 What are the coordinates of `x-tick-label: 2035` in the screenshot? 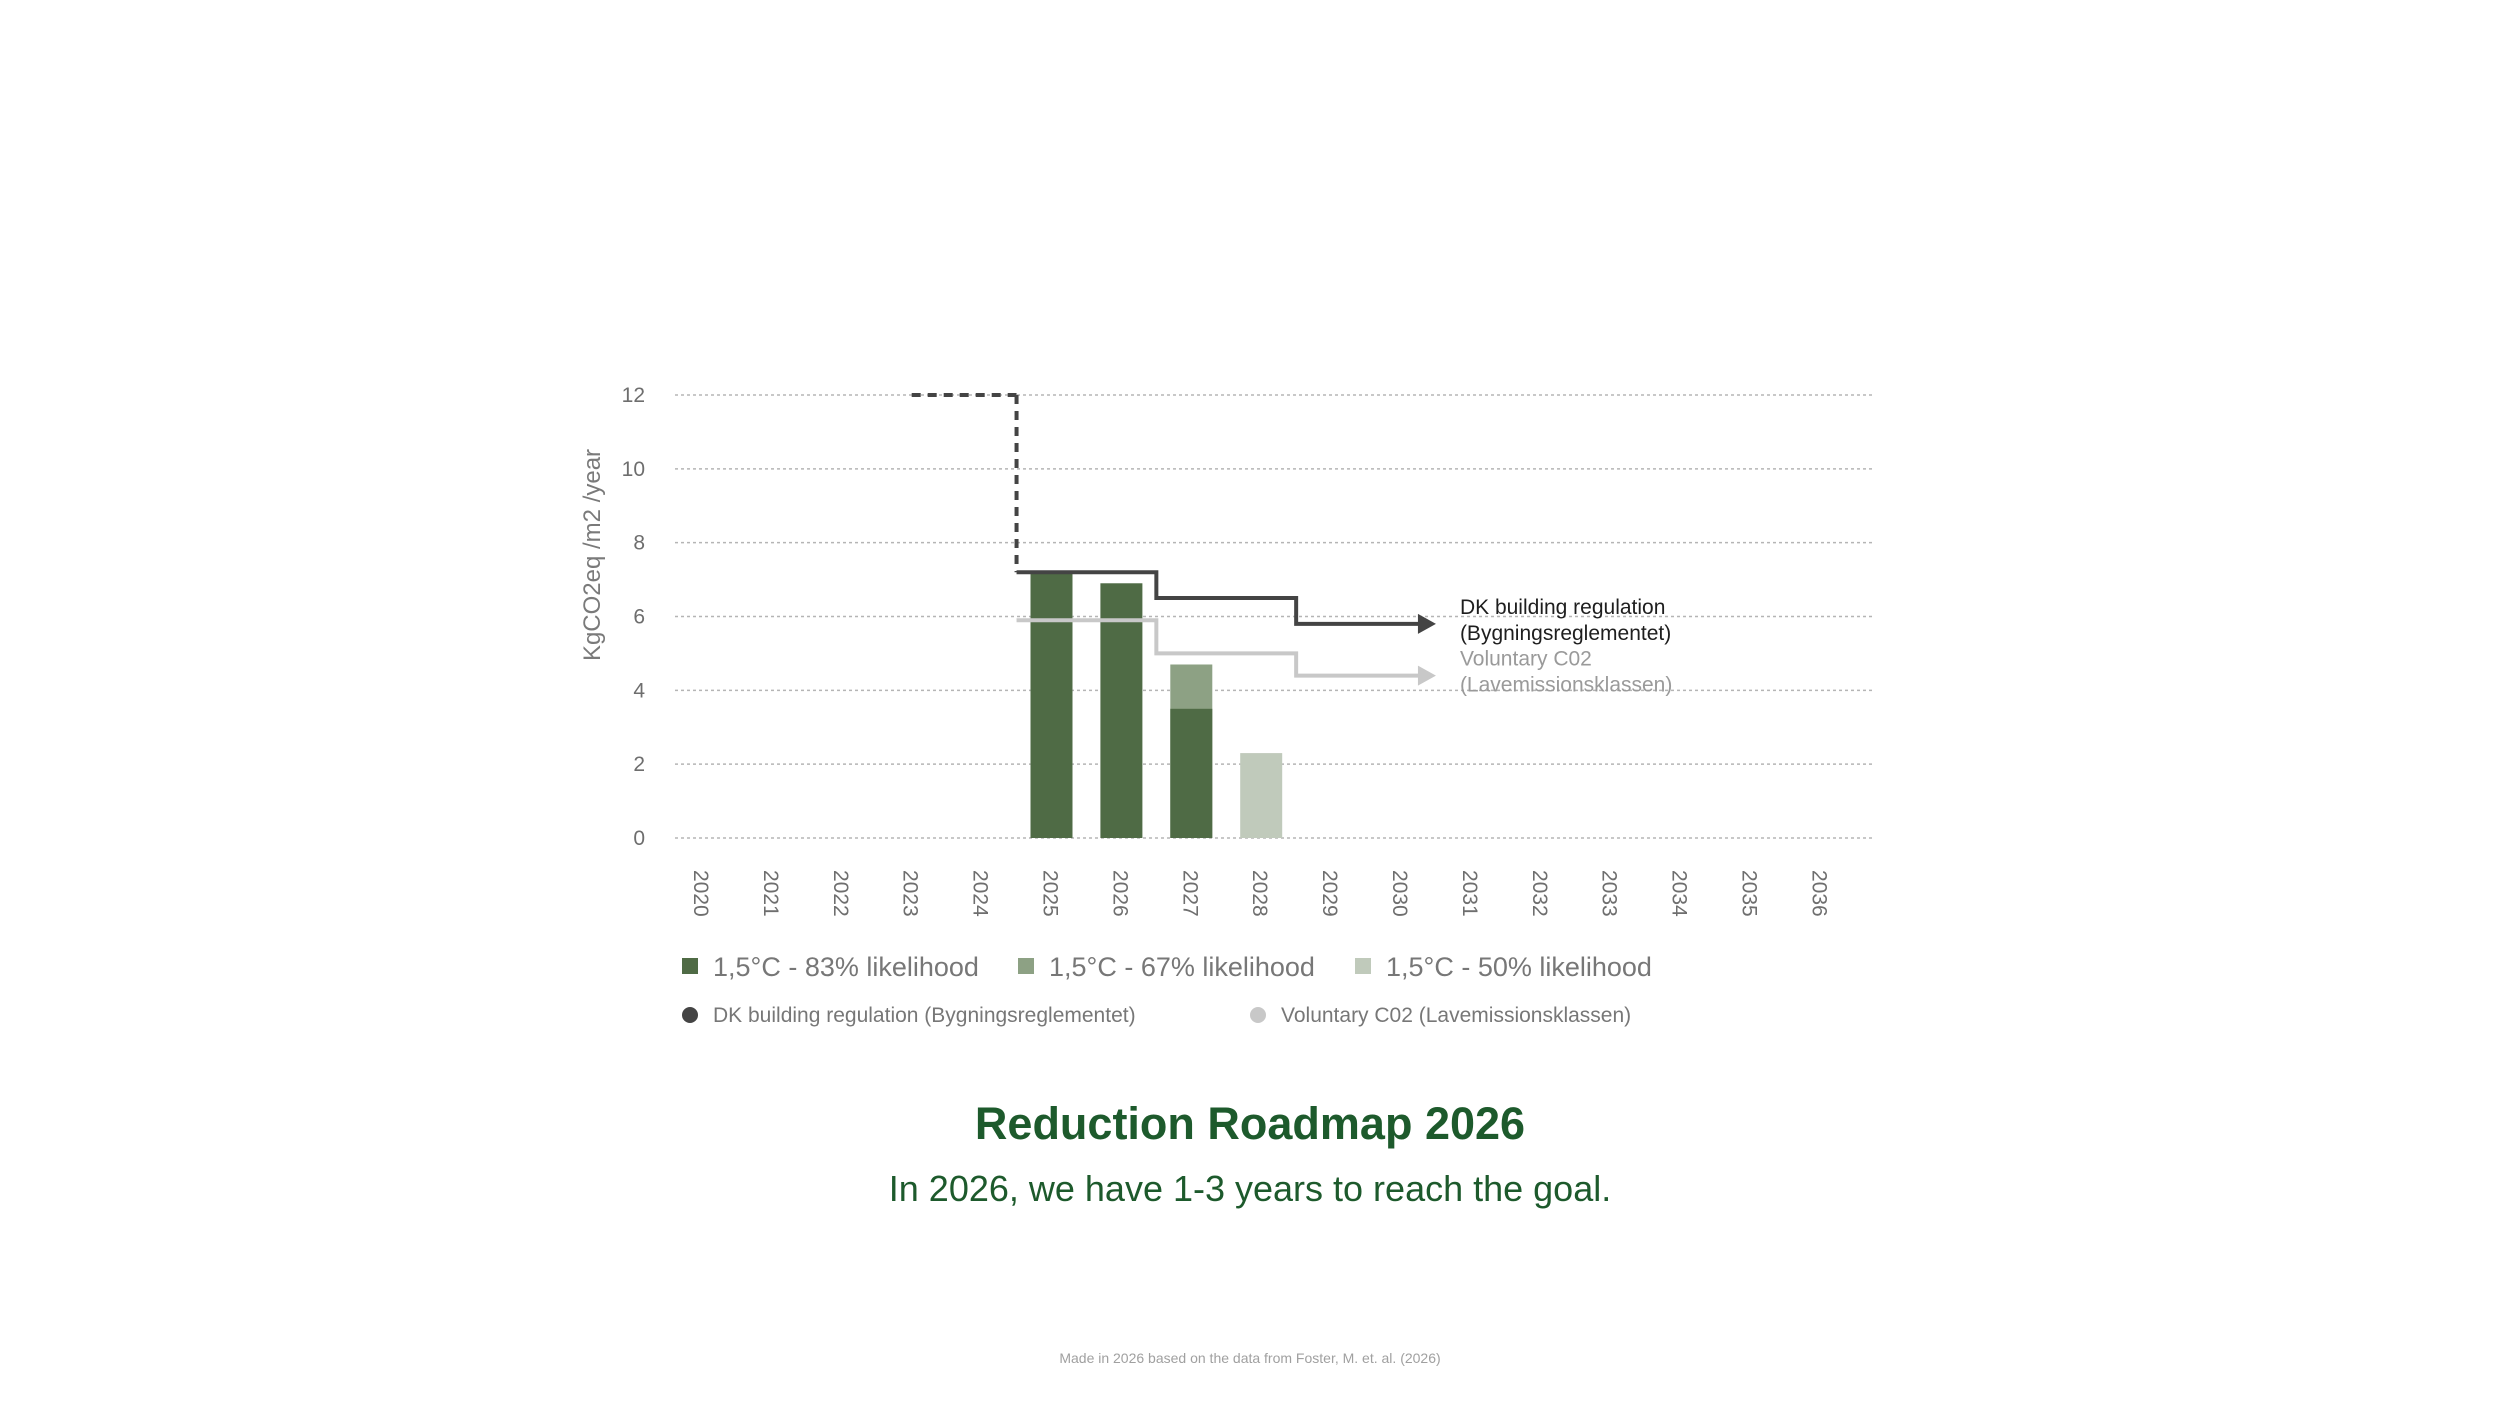 It's located at (1749, 893).